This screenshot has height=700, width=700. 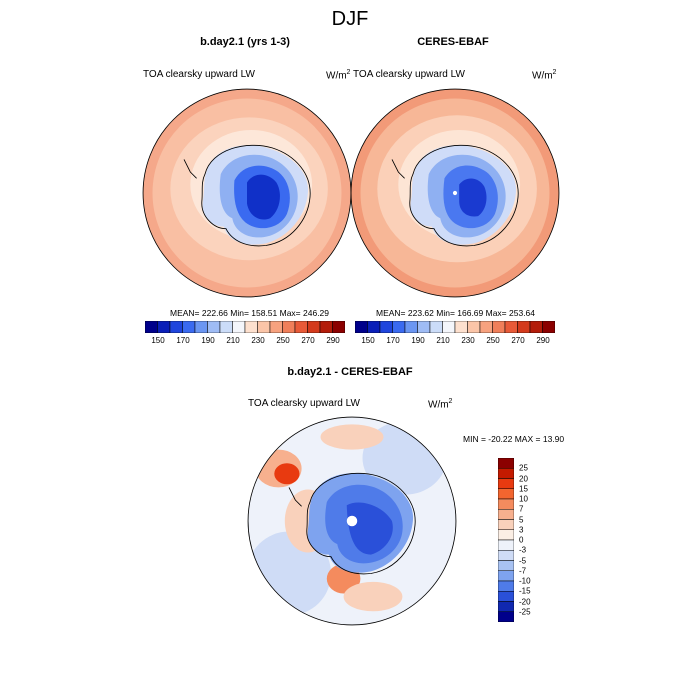 I want to click on colorbar-tick-label: 3, so click(x=521, y=530).